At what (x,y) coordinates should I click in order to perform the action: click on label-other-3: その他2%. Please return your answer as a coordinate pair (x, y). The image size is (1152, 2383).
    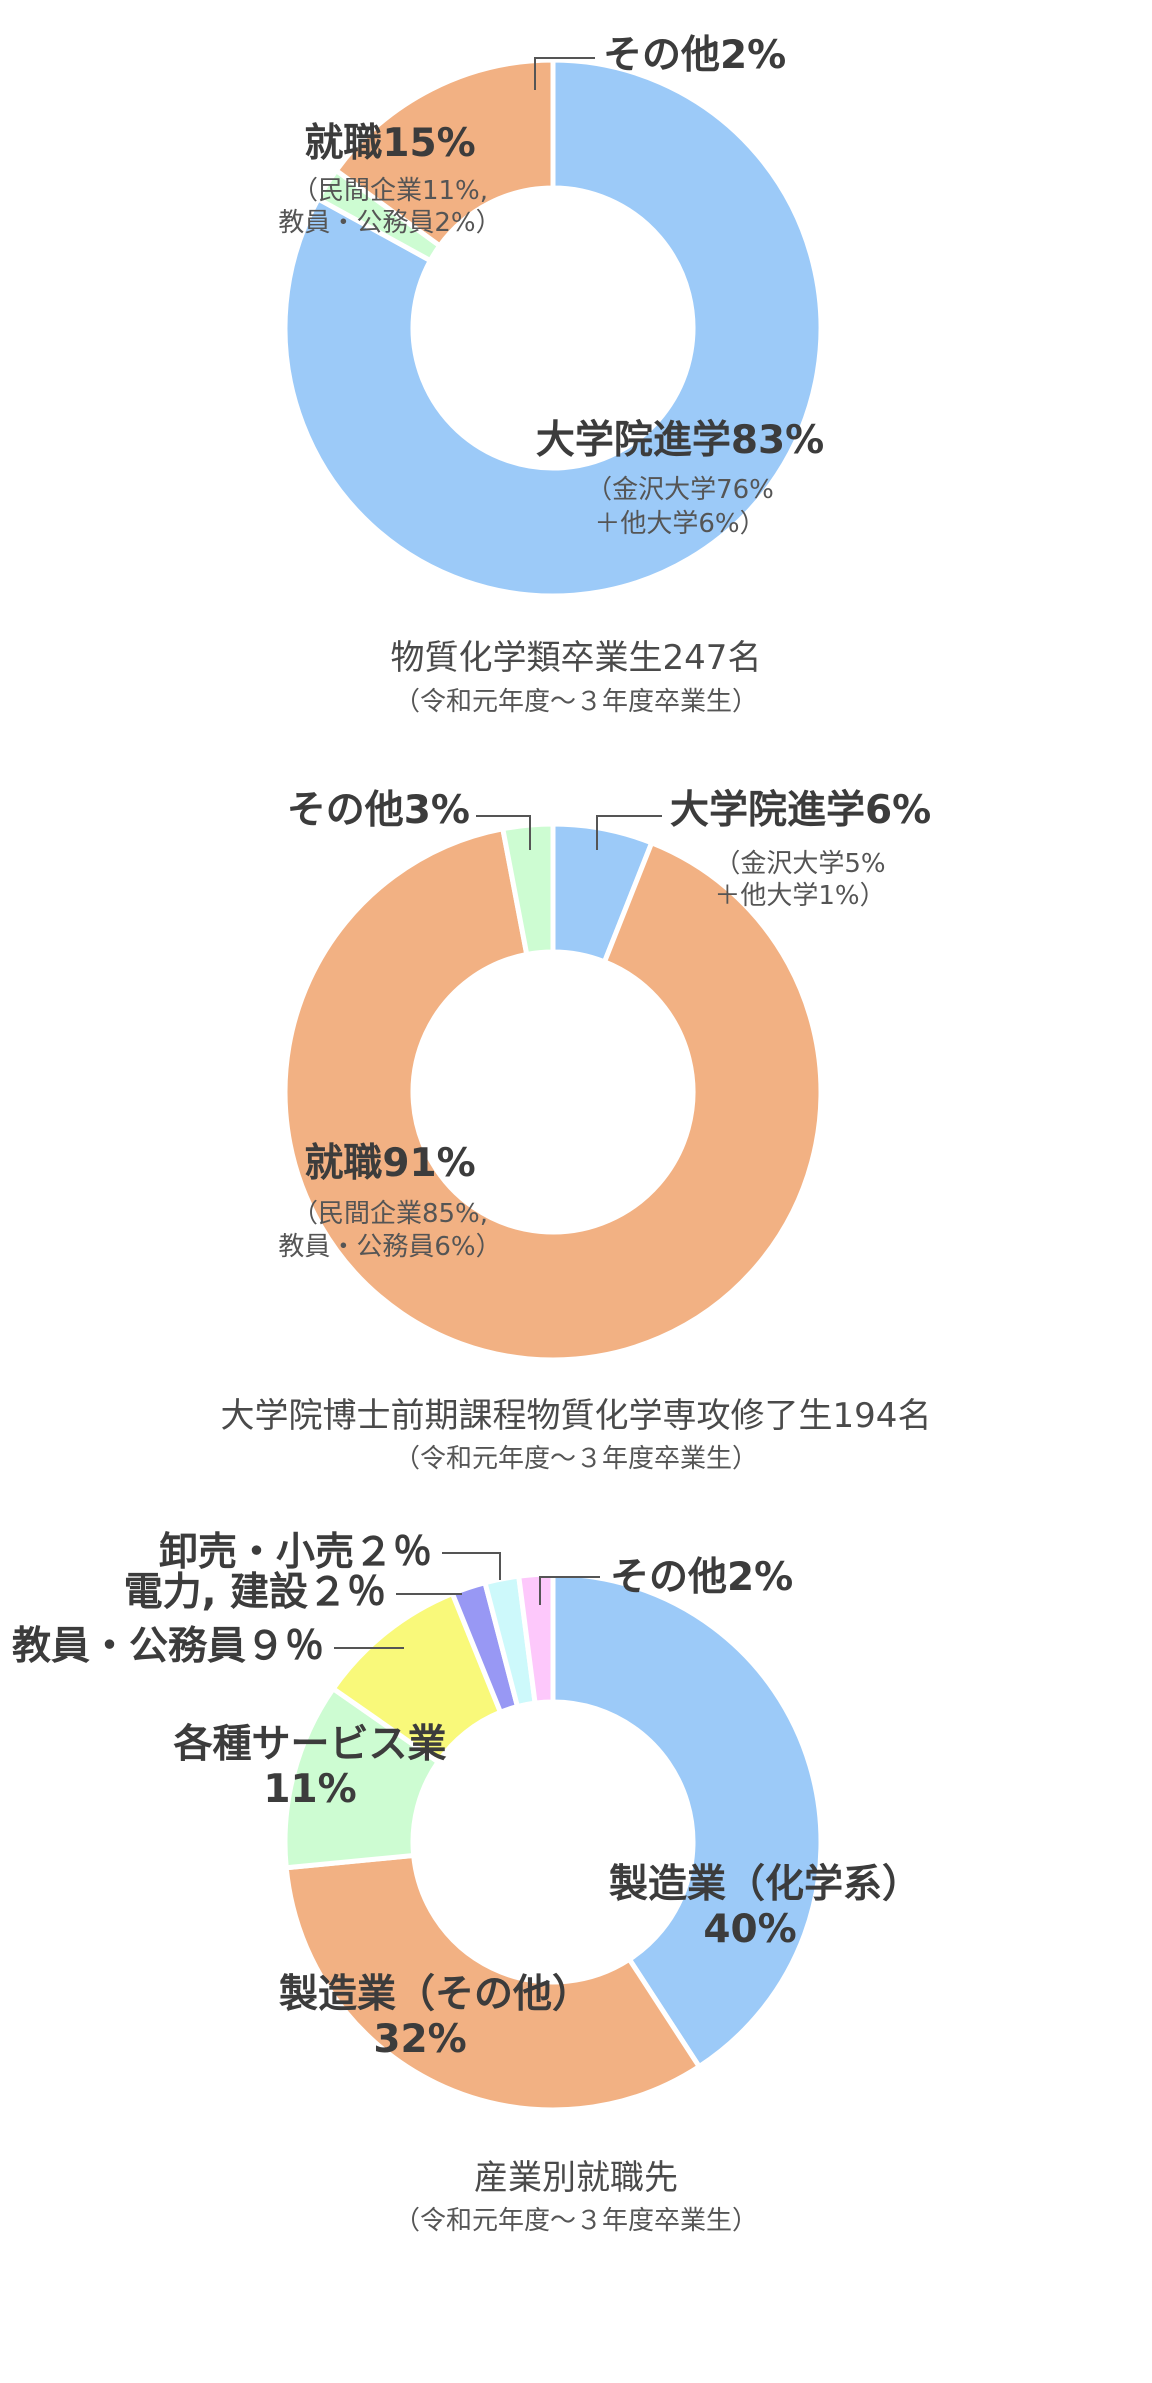
    Looking at the image, I should click on (702, 1577).